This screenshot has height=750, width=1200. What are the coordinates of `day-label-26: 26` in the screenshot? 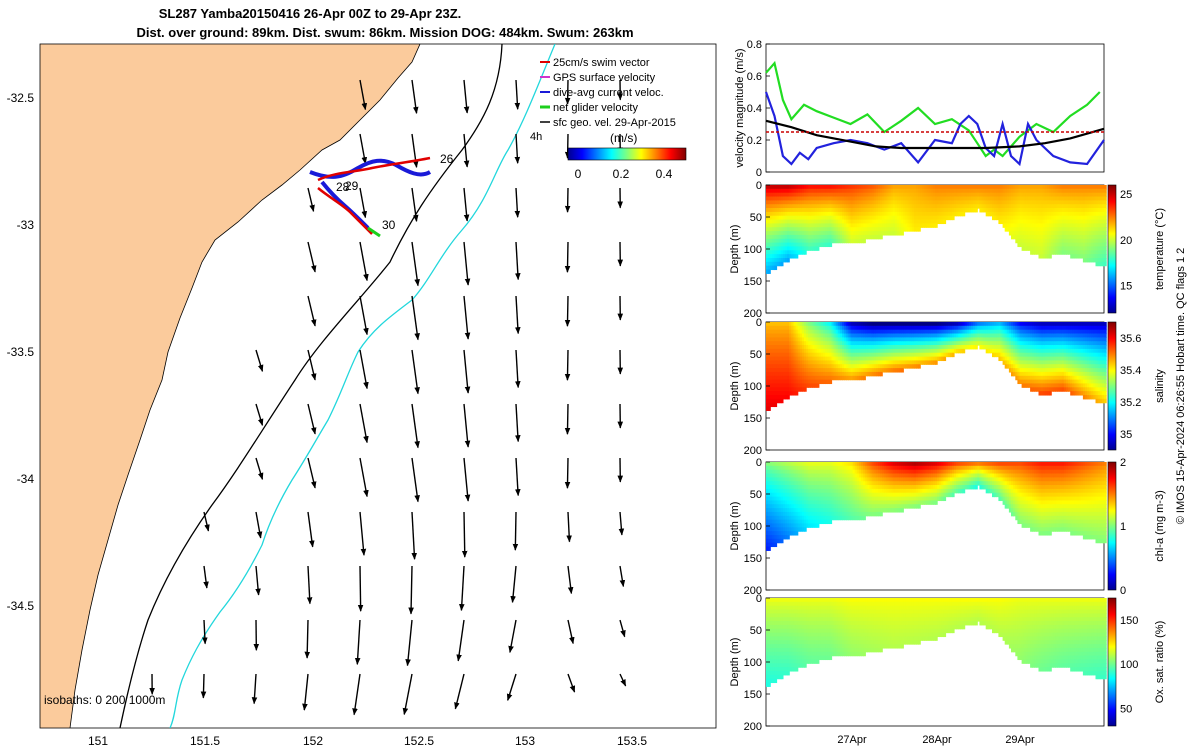 It's located at (447, 159).